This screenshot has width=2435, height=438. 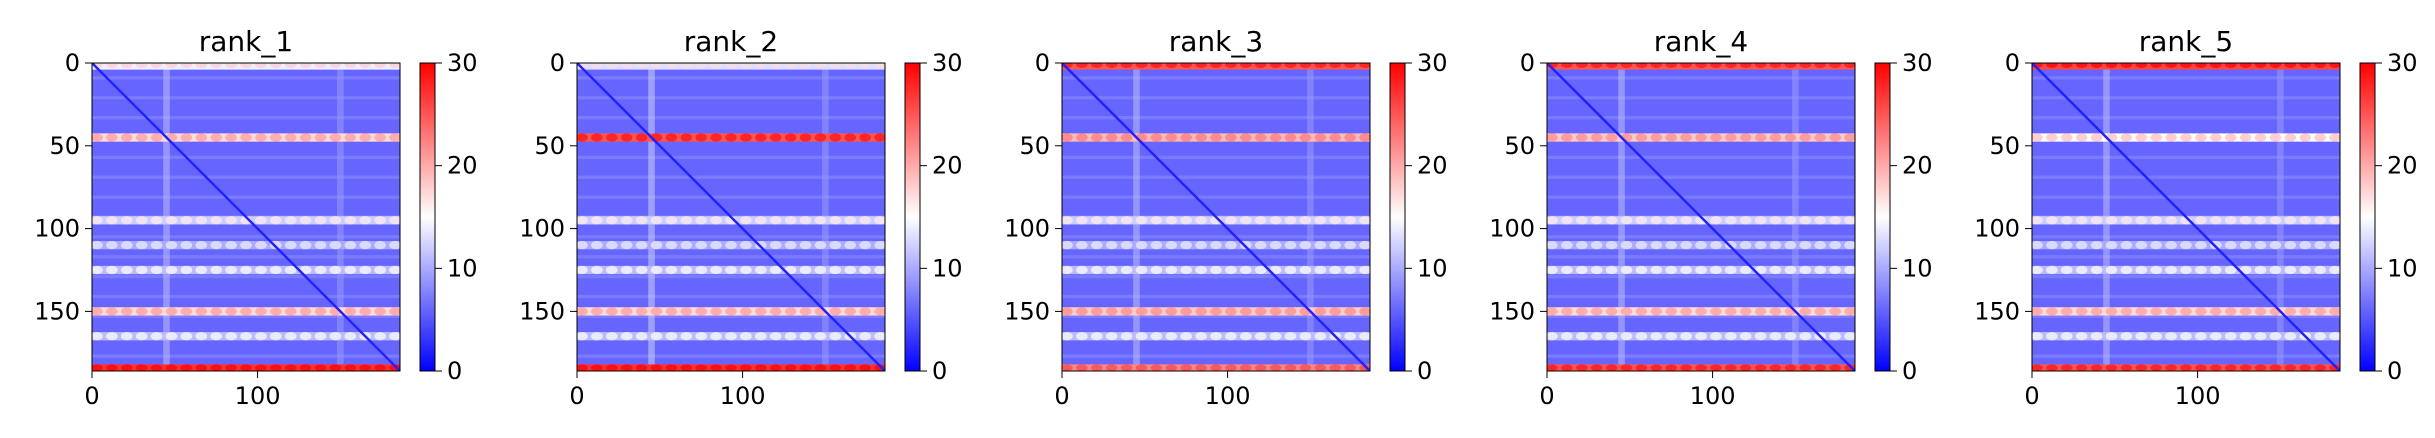 I want to click on y-tick-label: 100, so click(x=1512, y=229).